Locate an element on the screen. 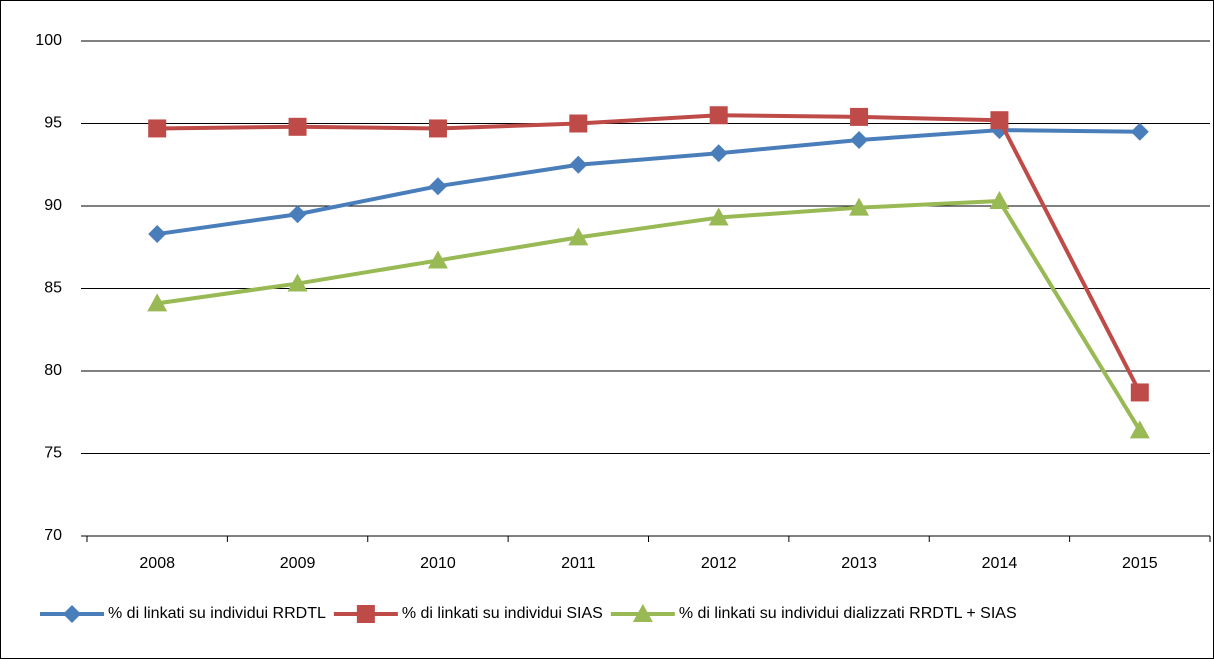  series-line is located at coordinates (648, 182).